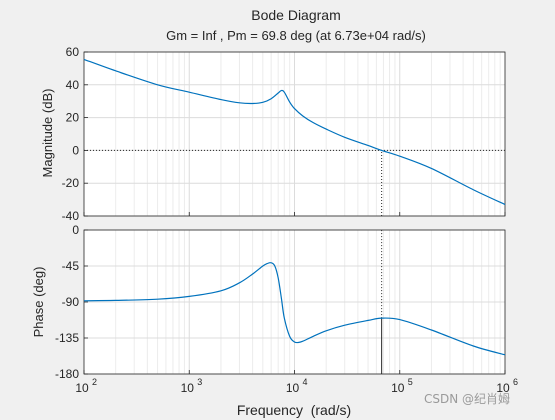 The height and width of the screenshot is (420, 555). I want to click on phase-ytick-label: -135, so click(67, 338).